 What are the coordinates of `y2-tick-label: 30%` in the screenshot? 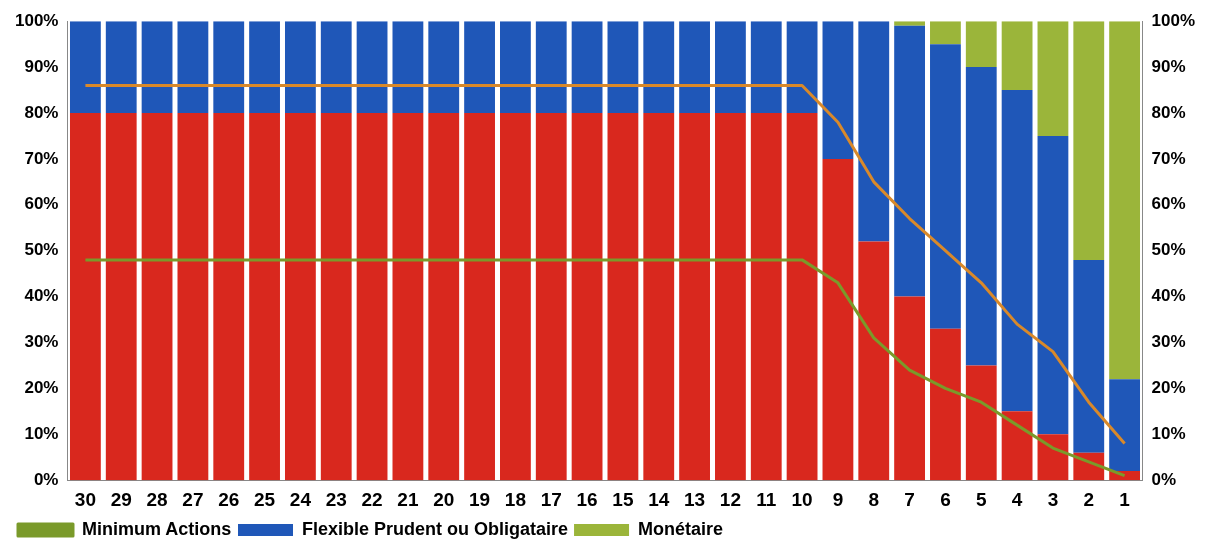 It's located at (1168, 342).